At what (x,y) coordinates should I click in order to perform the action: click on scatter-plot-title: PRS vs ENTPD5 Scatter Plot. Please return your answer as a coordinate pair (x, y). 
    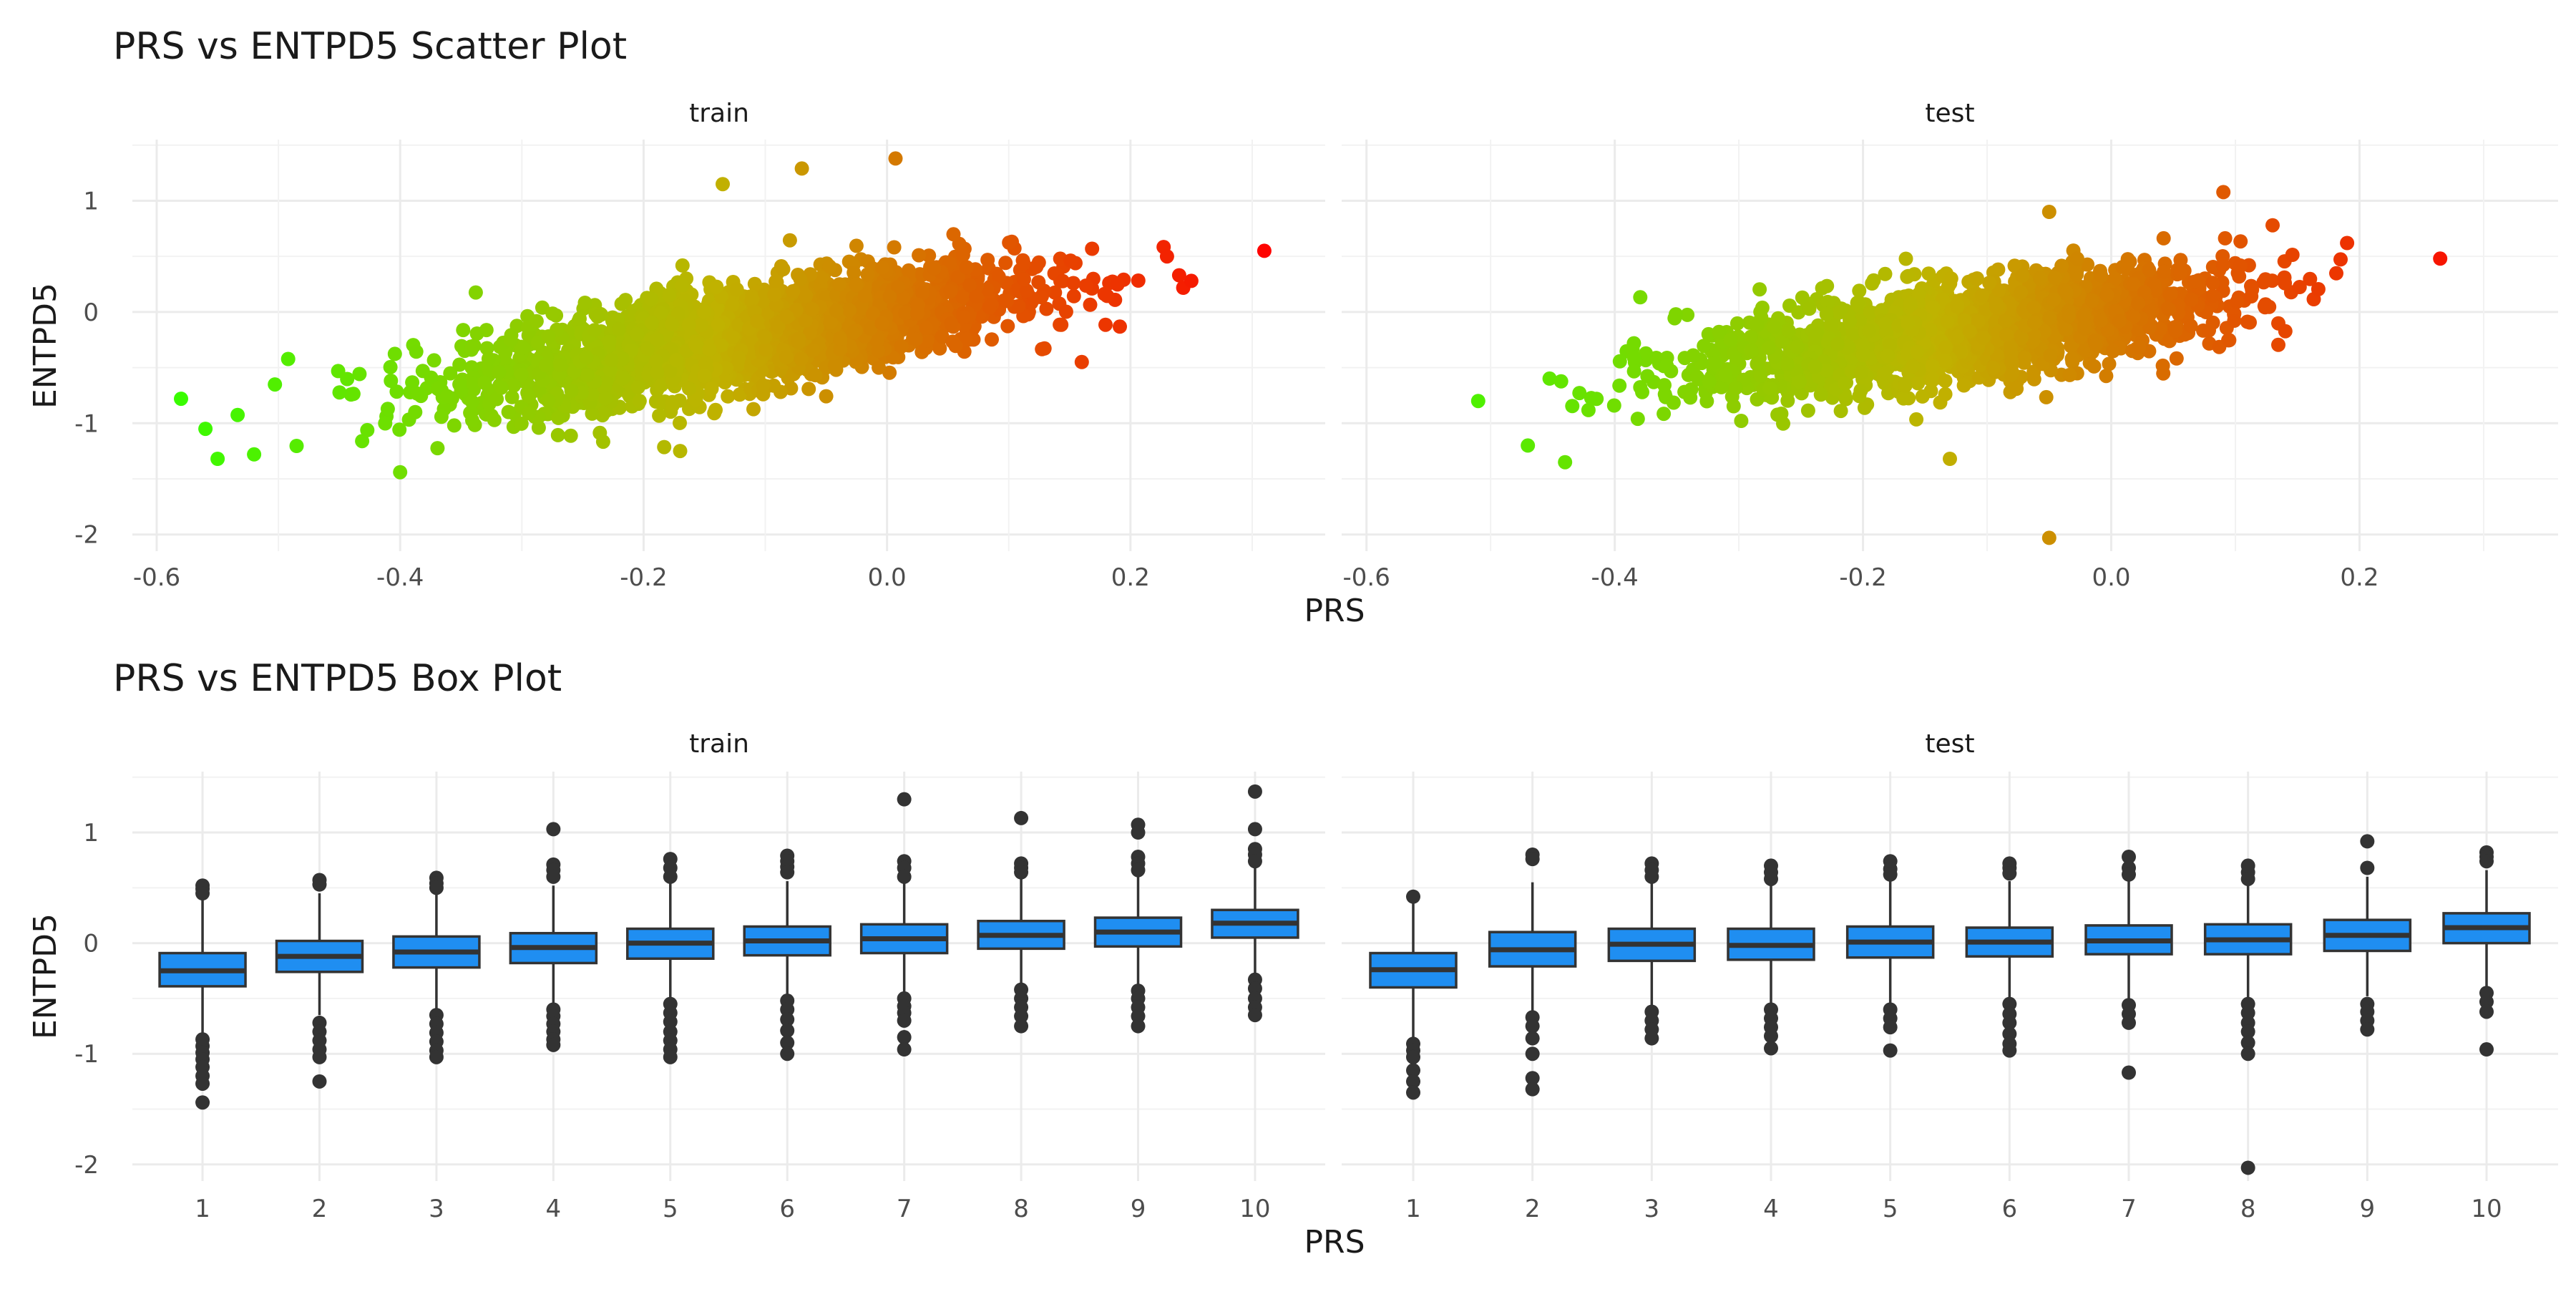
    Looking at the image, I should click on (370, 46).